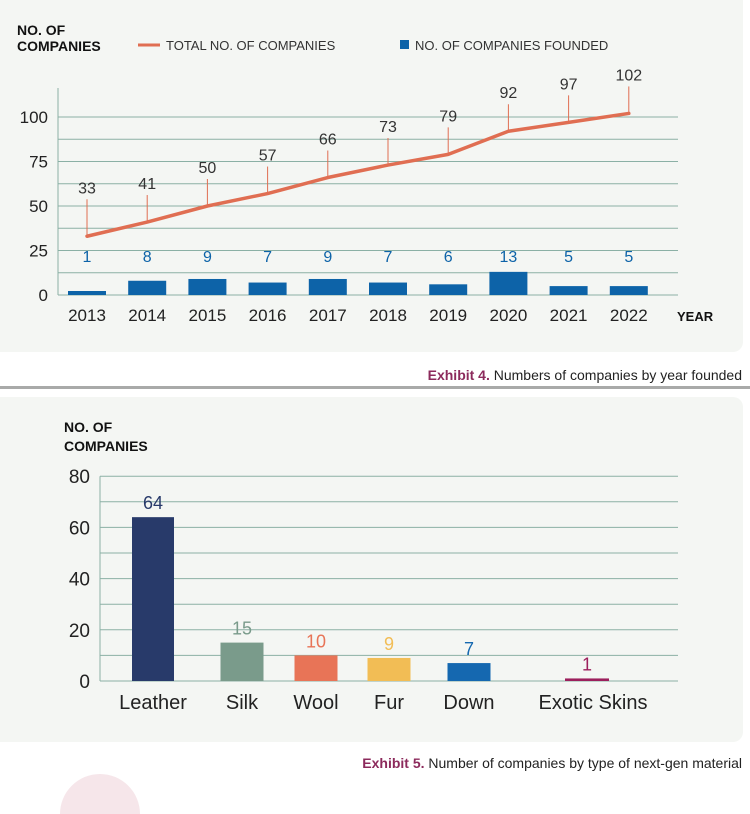 The width and height of the screenshot is (750, 814). I want to click on c5-ytick-label: 0, so click(84, 682).